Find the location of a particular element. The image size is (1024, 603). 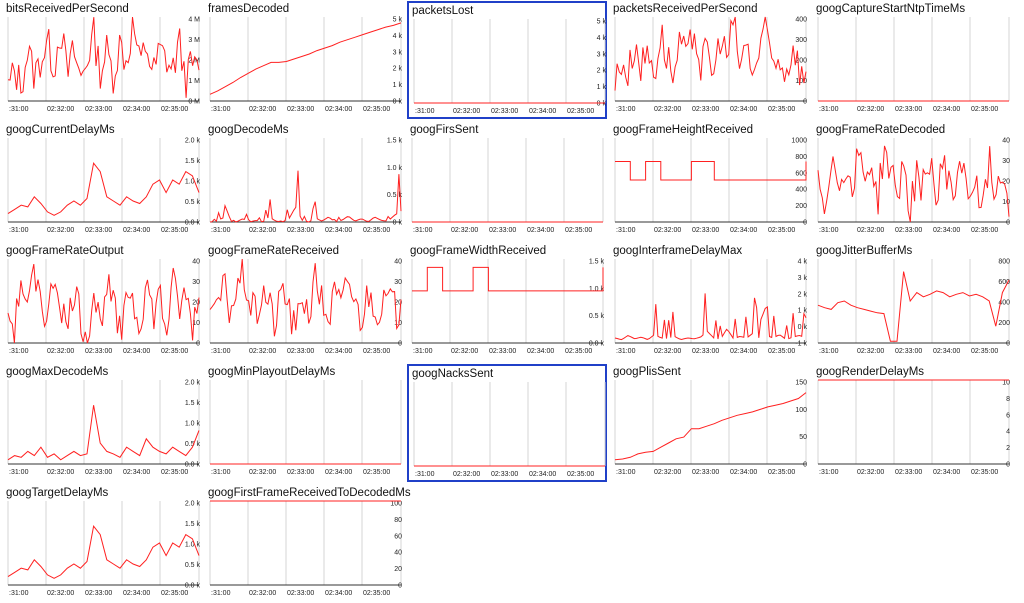

y-tick-label: 40 is located at coordinates (196, 262).